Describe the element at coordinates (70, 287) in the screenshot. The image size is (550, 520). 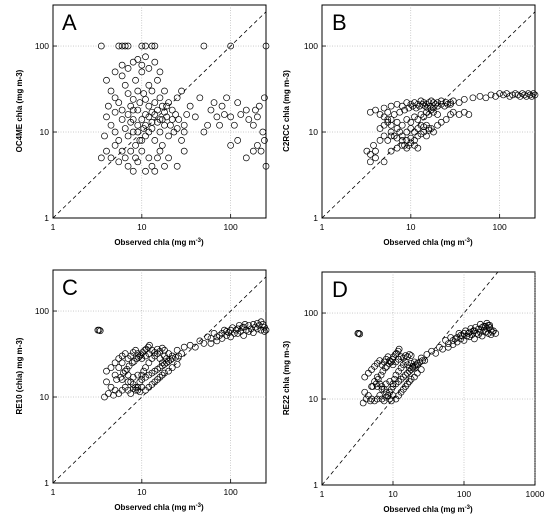
I see `panel-c-letter: C` at that location.